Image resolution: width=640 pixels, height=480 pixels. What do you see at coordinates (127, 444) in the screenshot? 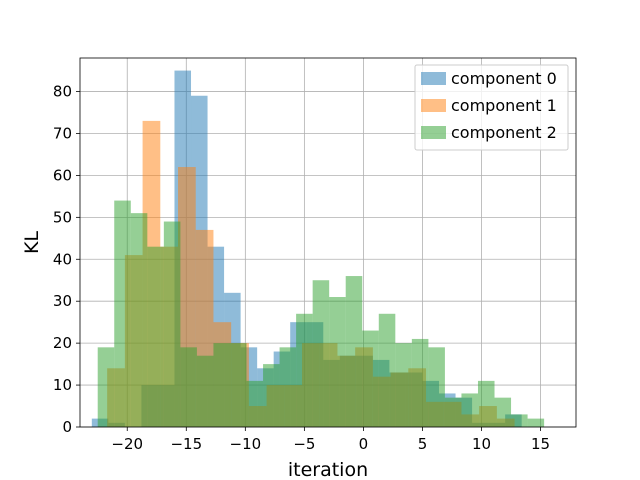
I see `x-tick-label: −20` at bounding box center [127, 444].